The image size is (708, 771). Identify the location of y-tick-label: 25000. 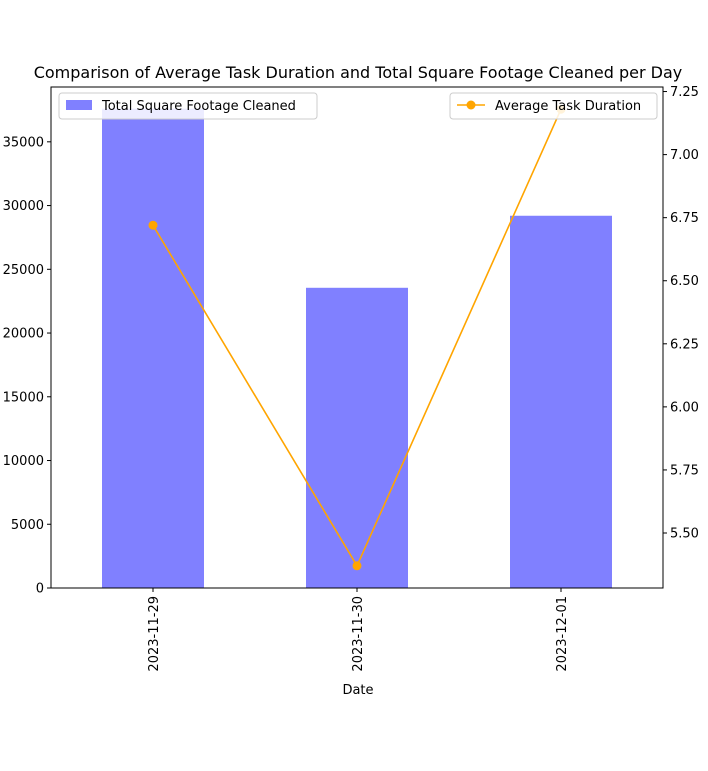
(23, 270).